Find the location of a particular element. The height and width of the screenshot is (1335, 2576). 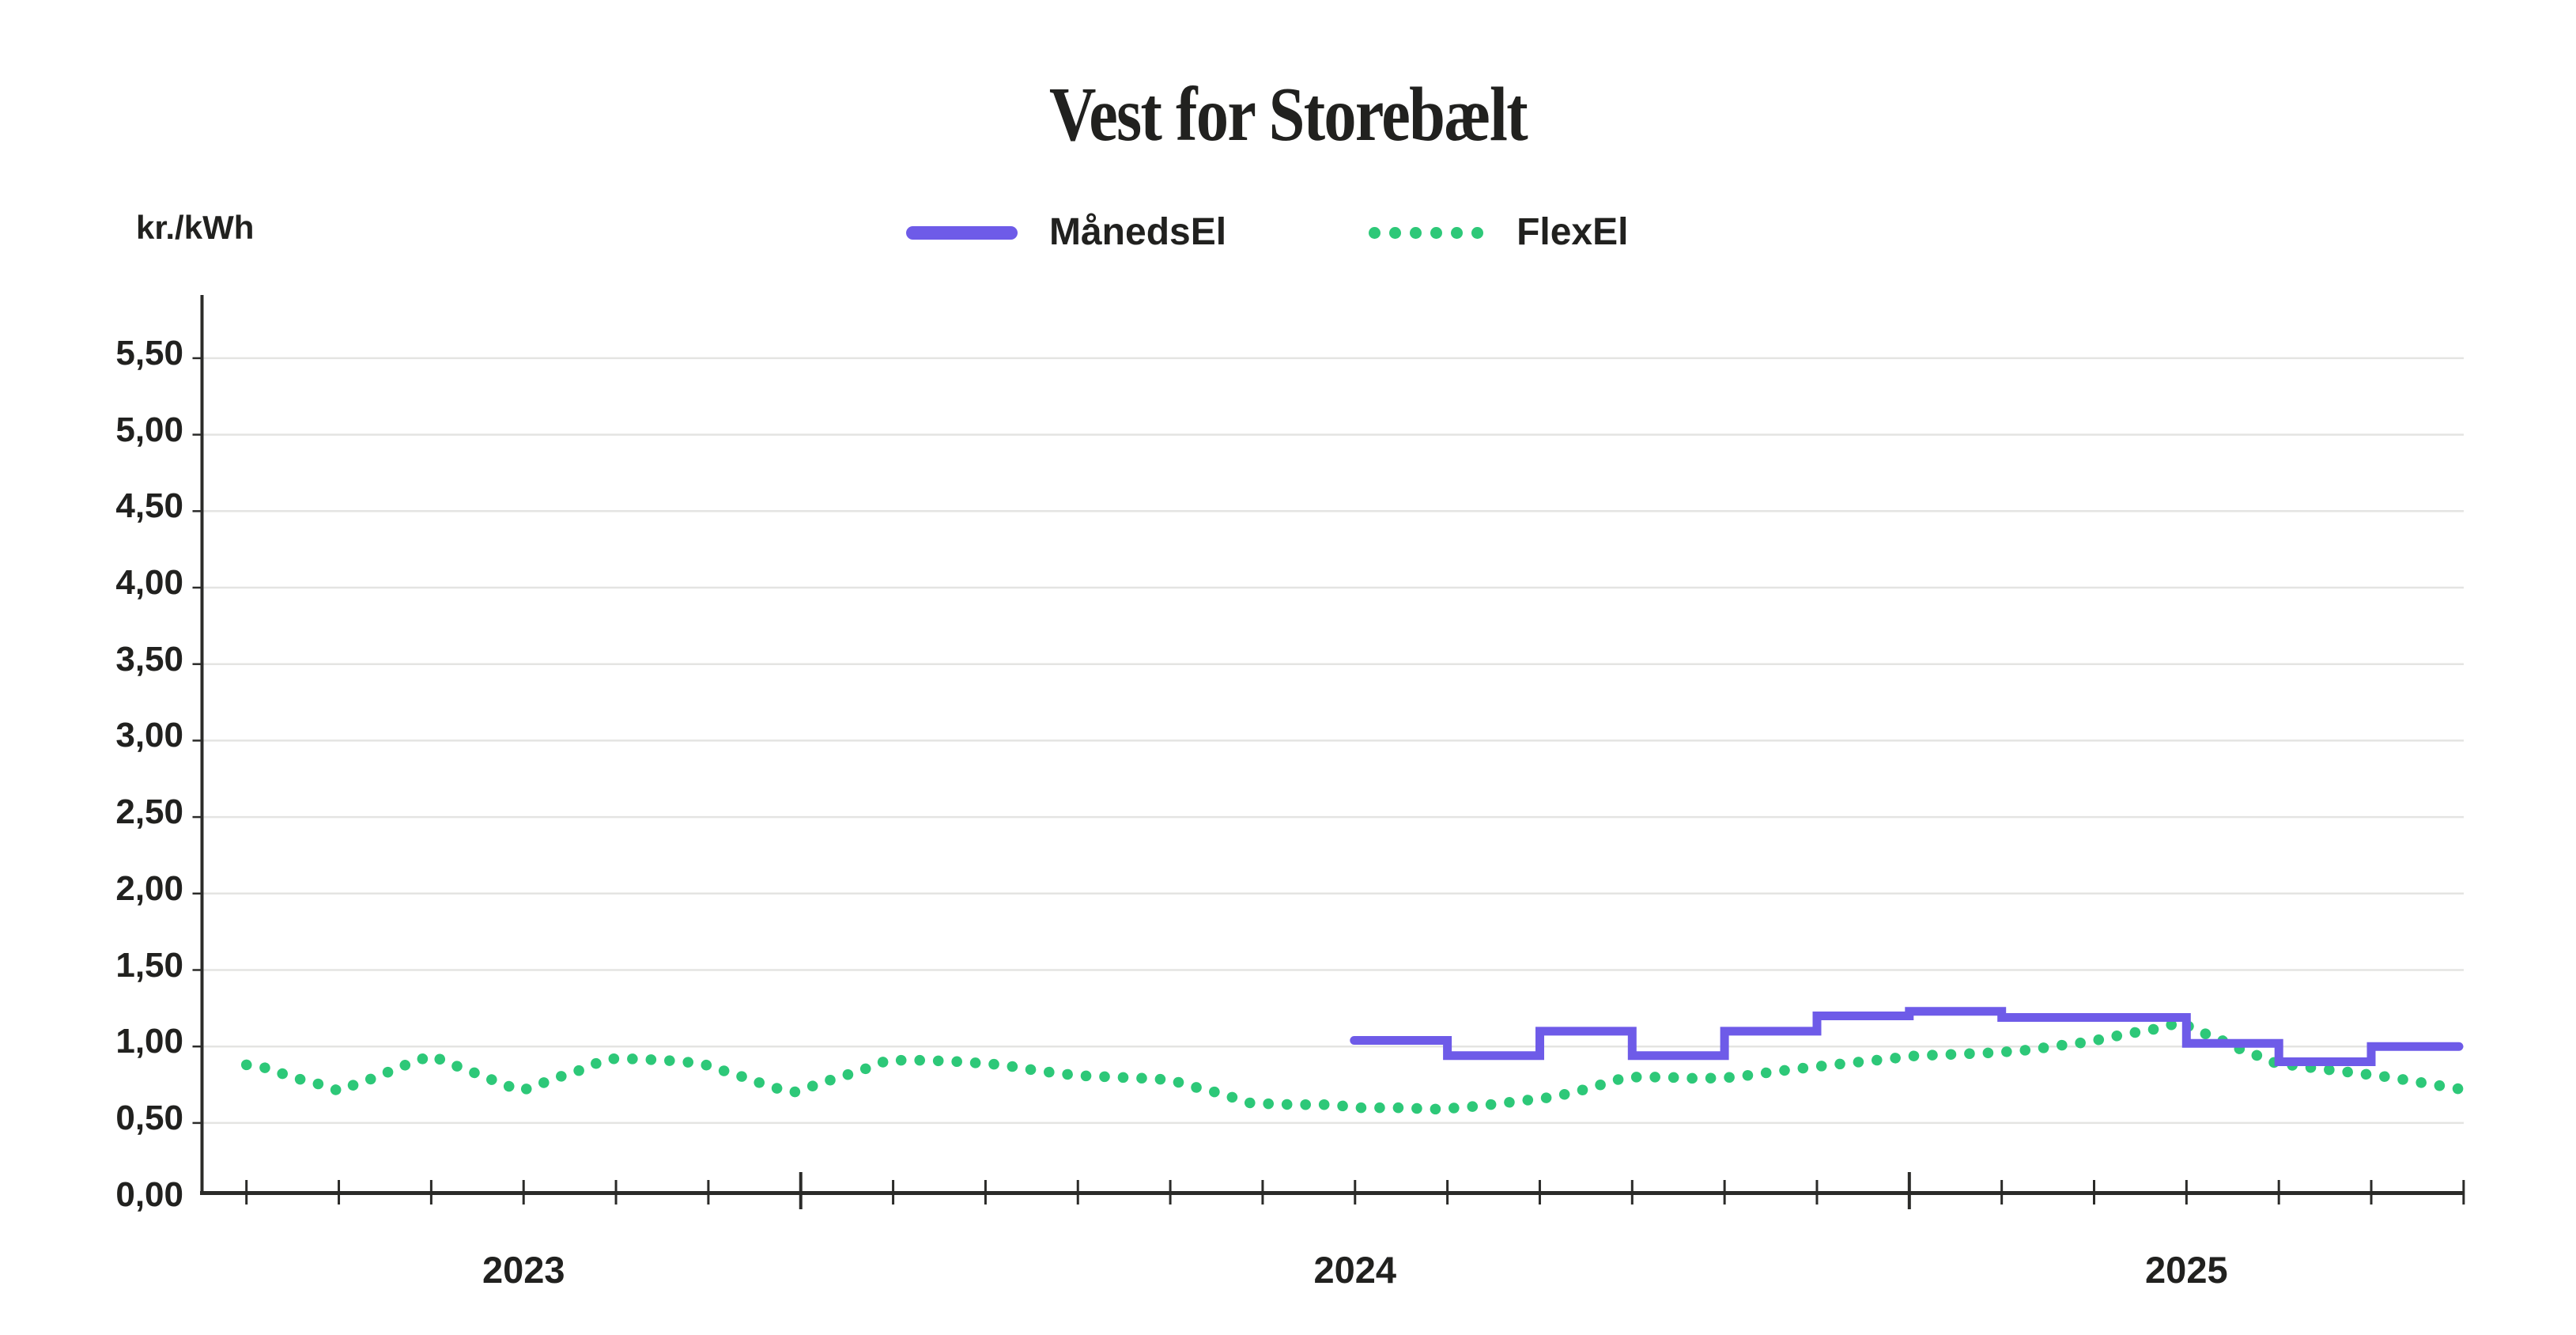

y-axis-label: 3,00 is located at coordinates (149, 735).